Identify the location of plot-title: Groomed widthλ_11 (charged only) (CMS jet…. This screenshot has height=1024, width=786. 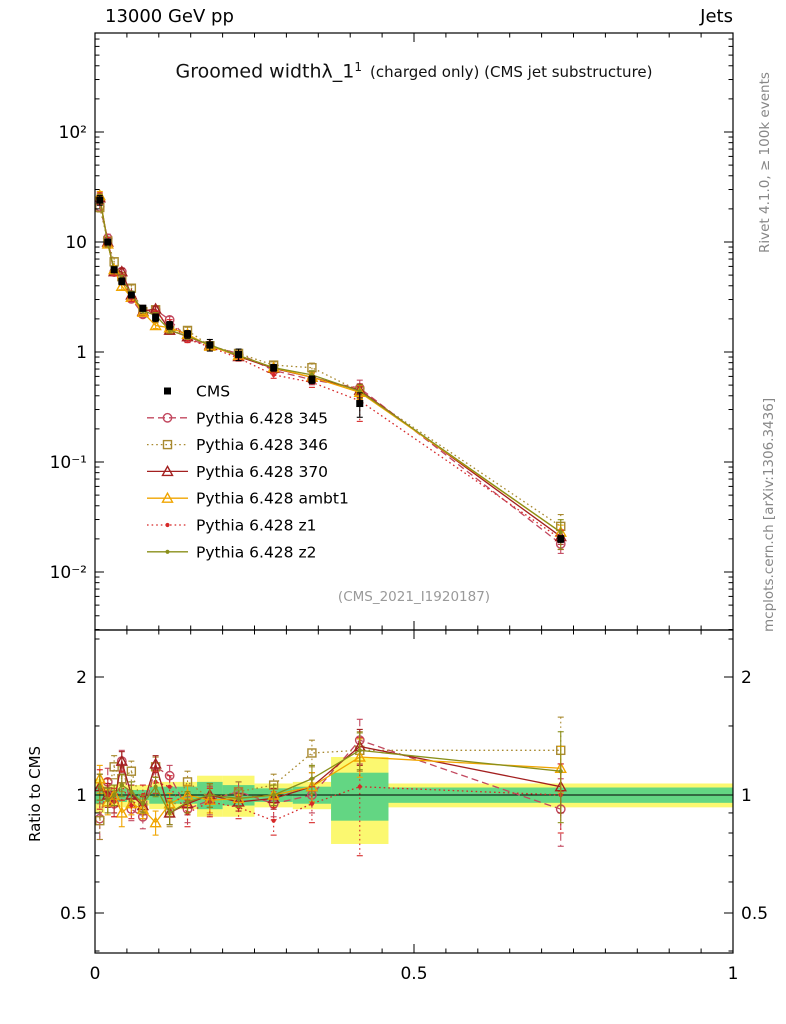
(414, 71).